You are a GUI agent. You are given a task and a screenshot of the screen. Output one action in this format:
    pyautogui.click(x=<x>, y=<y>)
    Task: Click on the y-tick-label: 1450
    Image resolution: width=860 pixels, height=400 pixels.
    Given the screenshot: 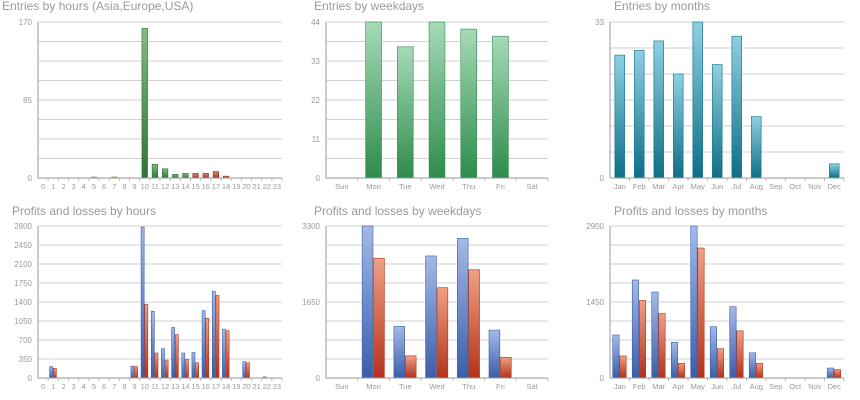 What is the action you would take?
    pyautogui.click(x=595, y=302)
    